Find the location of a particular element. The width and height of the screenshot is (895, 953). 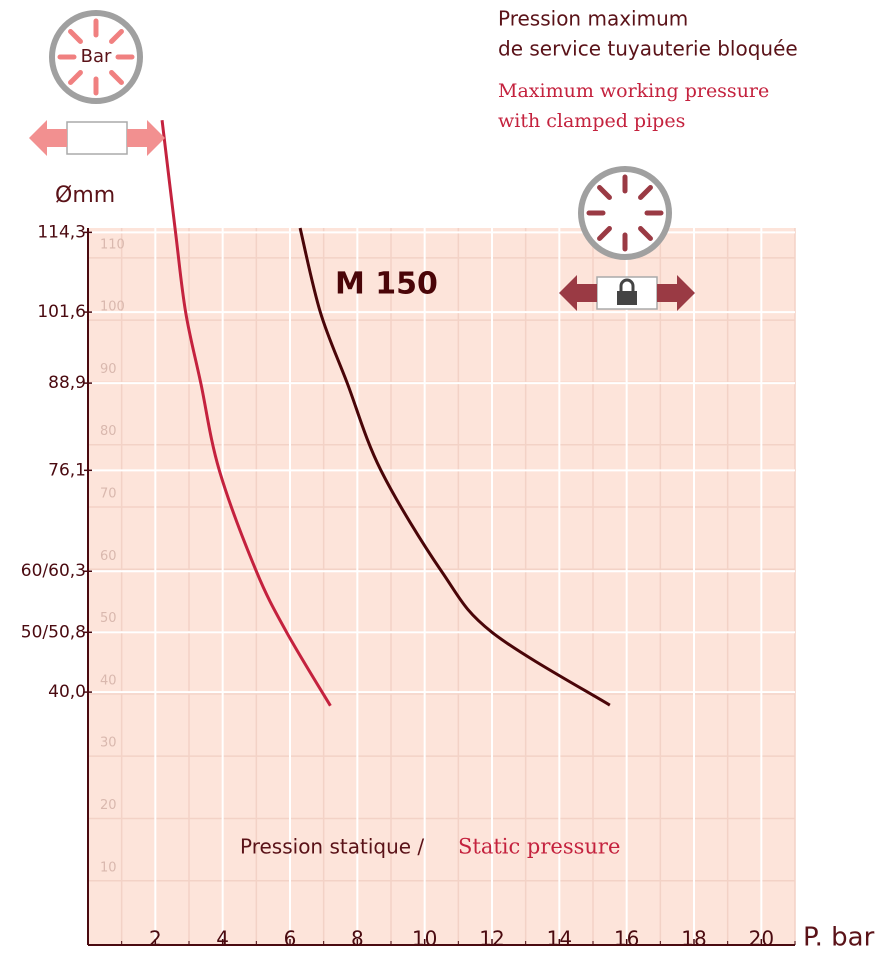

x-axis-label: P. bar is located at coordinates (839, 938).